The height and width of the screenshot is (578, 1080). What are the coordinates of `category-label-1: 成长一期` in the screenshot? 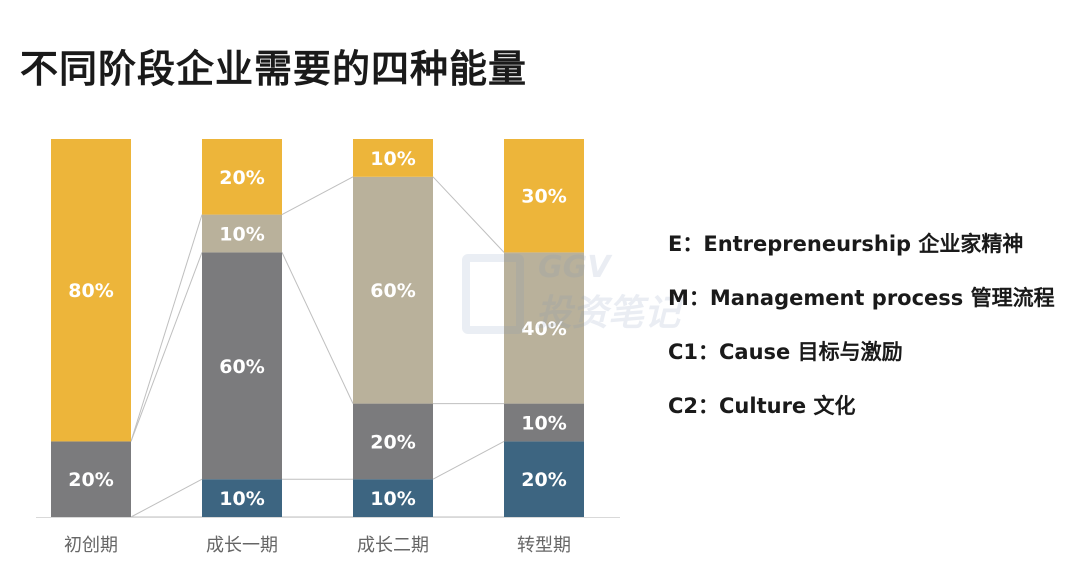 It's located at (242, 545).